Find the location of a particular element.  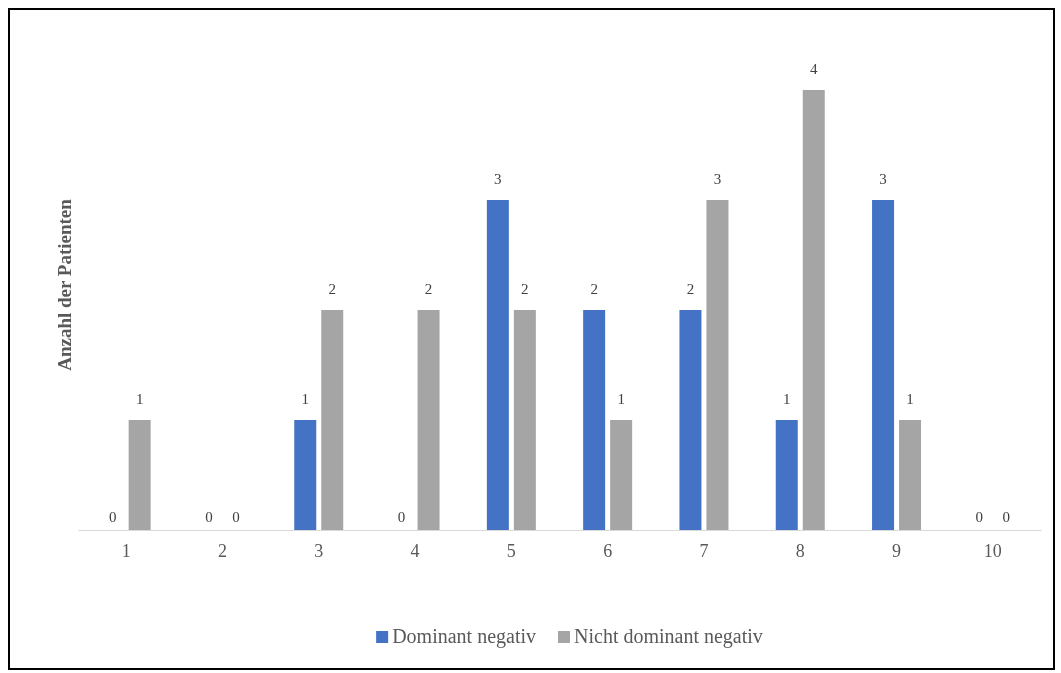

x-tick-label: 7 is located at coordinates (704, 550).